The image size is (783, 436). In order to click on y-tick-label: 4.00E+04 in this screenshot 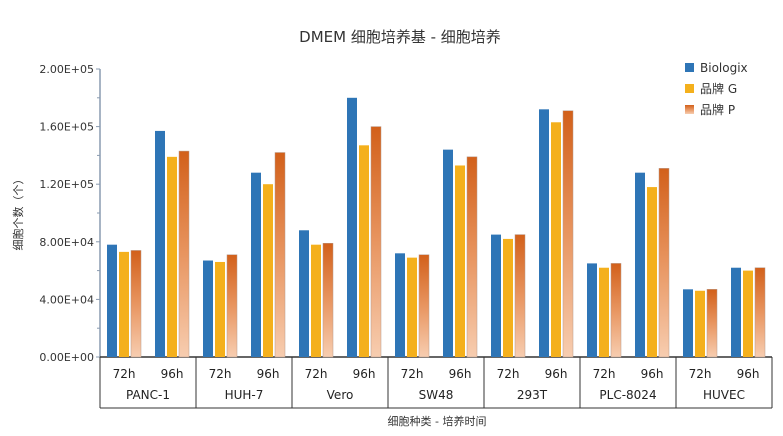, I will do `click(66, 299)`.